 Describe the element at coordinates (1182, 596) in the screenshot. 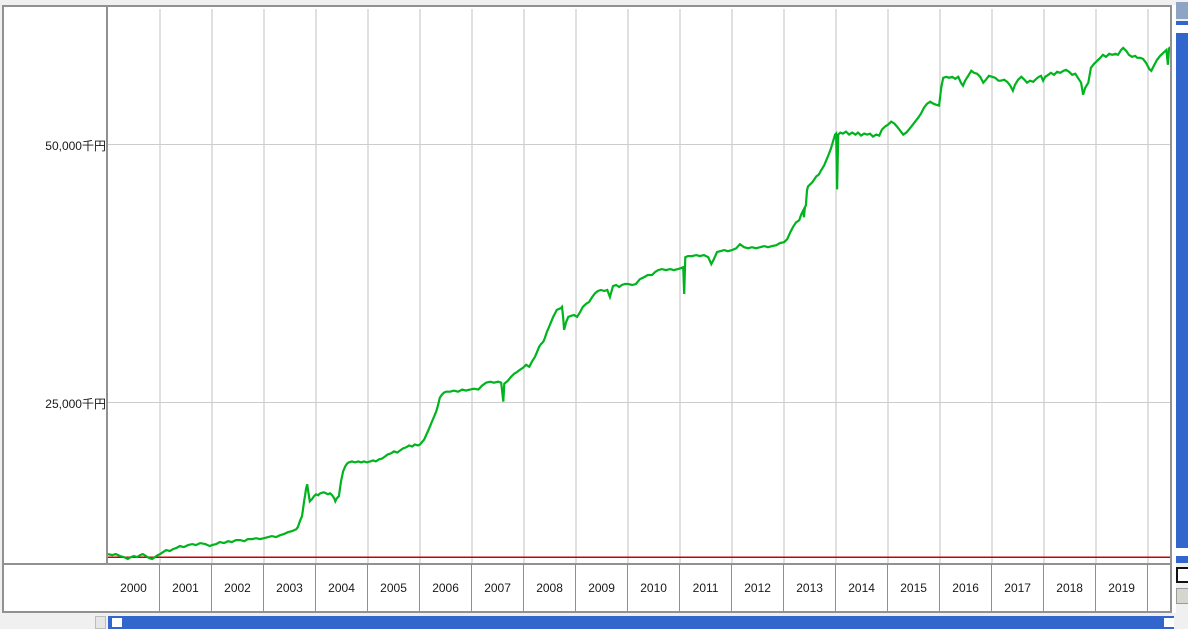

I see `side-gray-button` at that location.